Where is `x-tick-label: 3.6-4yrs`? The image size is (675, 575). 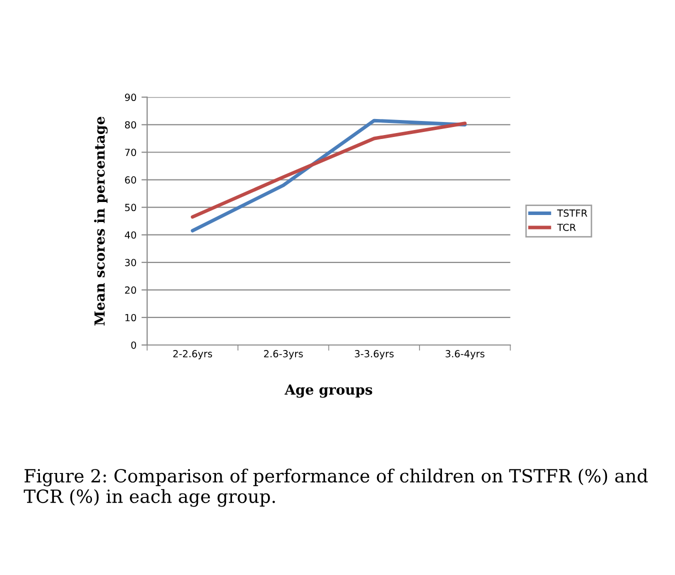
x-tick-label: 3.6-4yrs is located at coordinates (465, 355).